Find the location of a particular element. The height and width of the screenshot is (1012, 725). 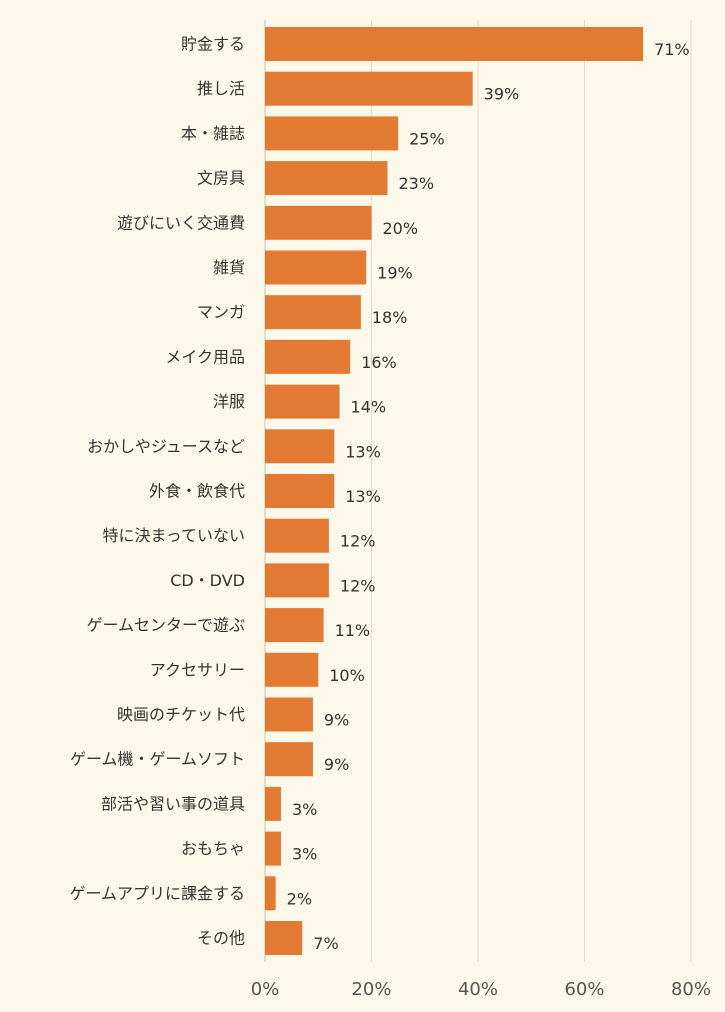

data-label: 16% is located at coordinates (379, 362).